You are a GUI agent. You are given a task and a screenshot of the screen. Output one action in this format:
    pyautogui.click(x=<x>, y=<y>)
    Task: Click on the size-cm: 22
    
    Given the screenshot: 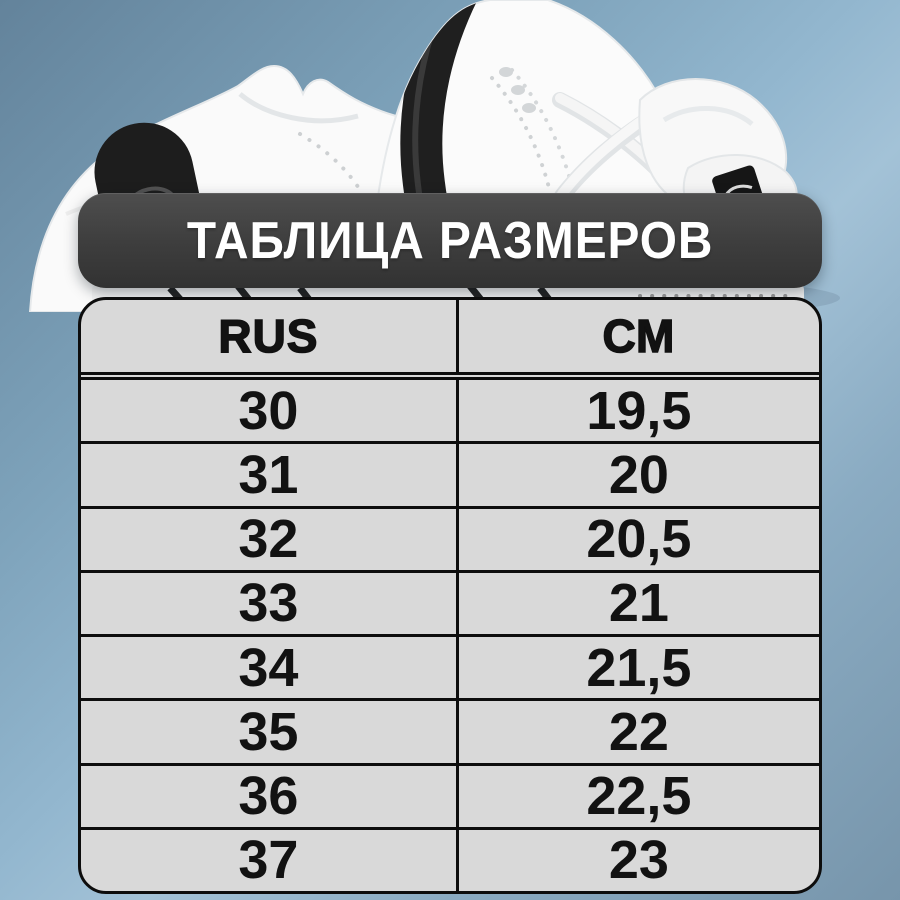 What is the action you would take?
    pyautogui.click(x=638, y=731)
    